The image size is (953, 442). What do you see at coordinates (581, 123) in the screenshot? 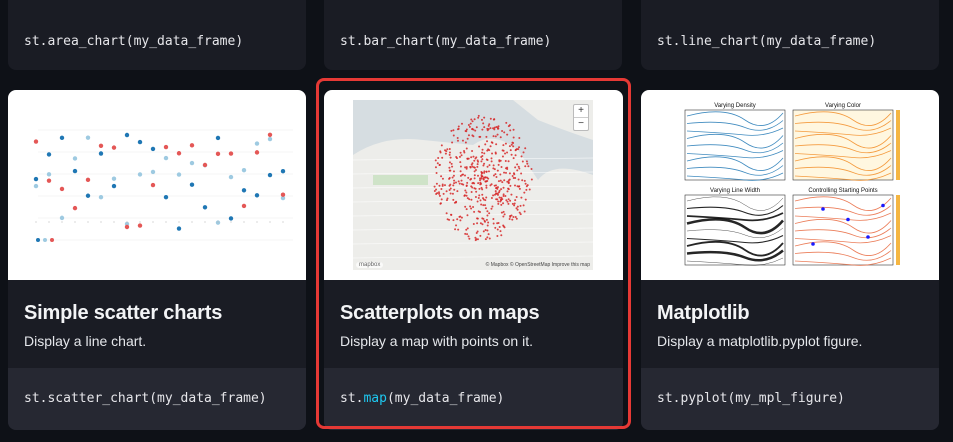
I see `map-zoom-out-button: −` at bounding box center [581, 123].